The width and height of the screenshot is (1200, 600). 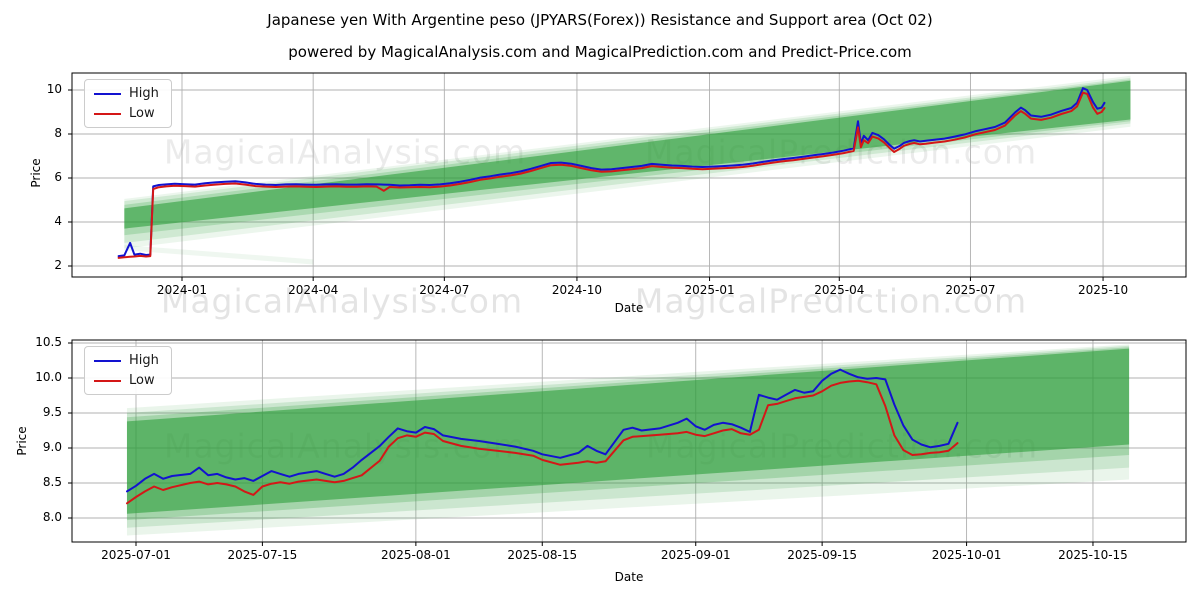 What do you see at coordinates (345, 152) in the screenshot?
I see `watermark-analysis-top-plot: MagicalAnalysis.com` at bounding box center [345, 152].